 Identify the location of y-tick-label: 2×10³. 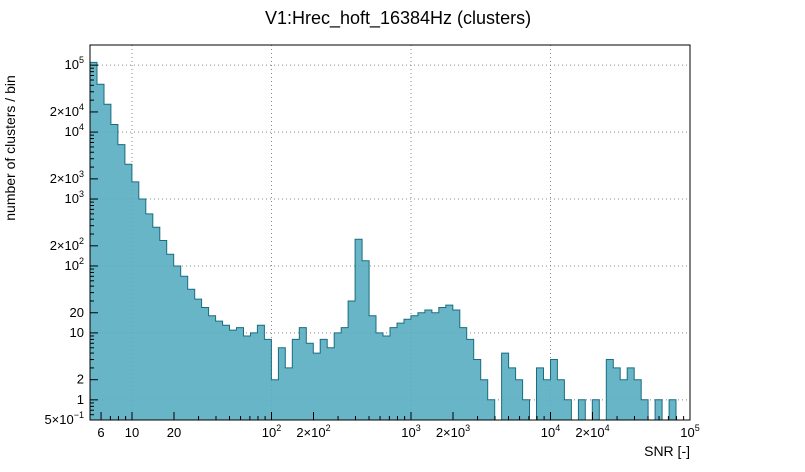
(67, 177).